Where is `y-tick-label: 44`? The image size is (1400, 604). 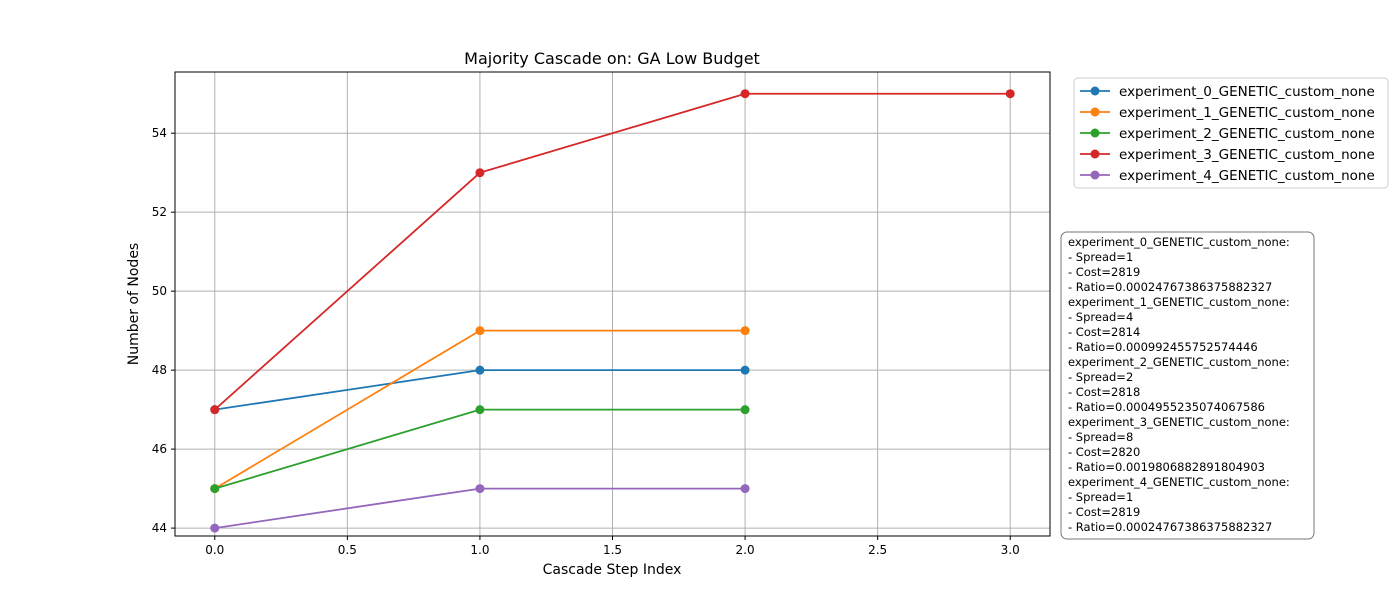 y-tick-label: 44 is located at coordinates (159, 528).